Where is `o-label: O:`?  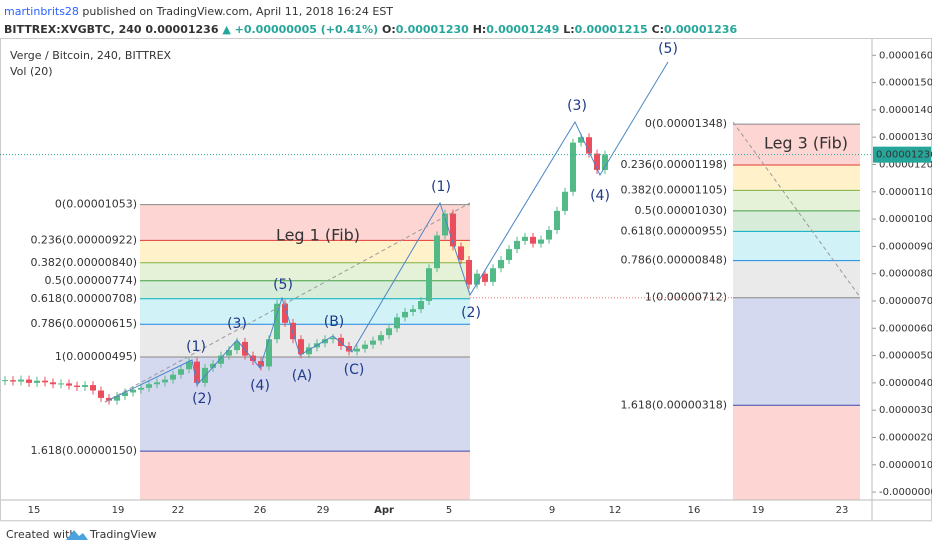
o-label: O: is located at coordinates (389, 29).